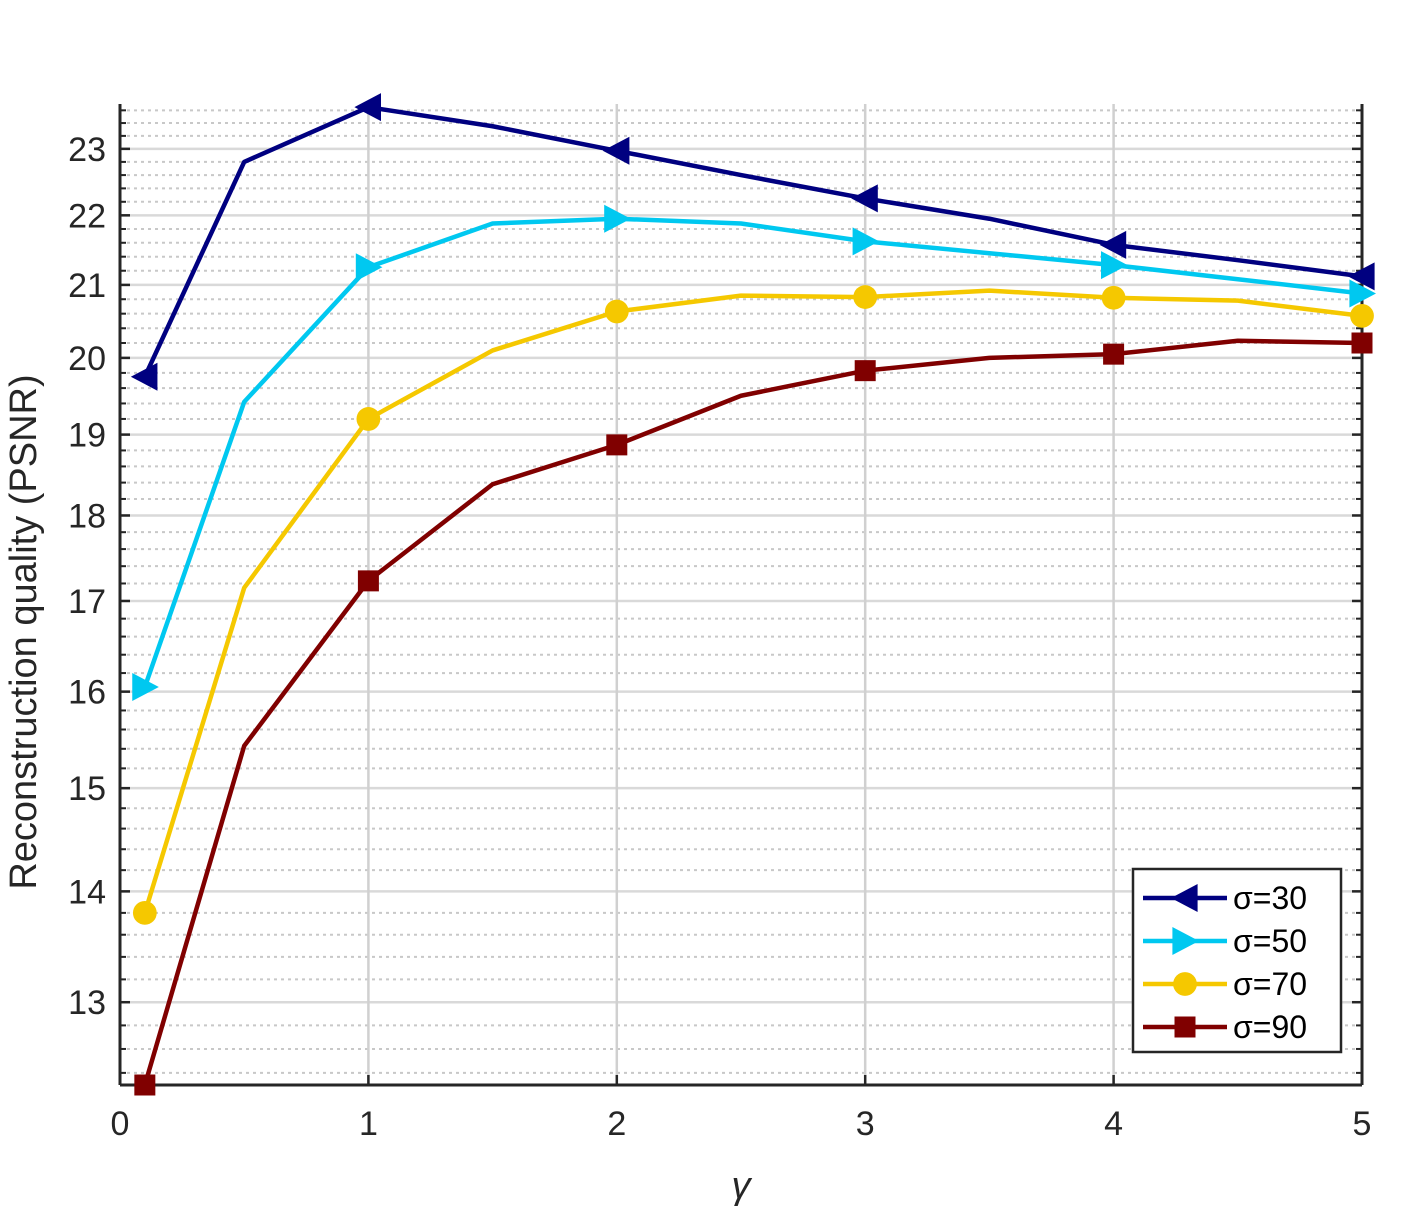 The height and width of the screenshot is (1218, 1412). What do you see at coordinates (87, 436) in the screenshot?
I see `y-tick-label: 19` at bounding box center [87, 436].